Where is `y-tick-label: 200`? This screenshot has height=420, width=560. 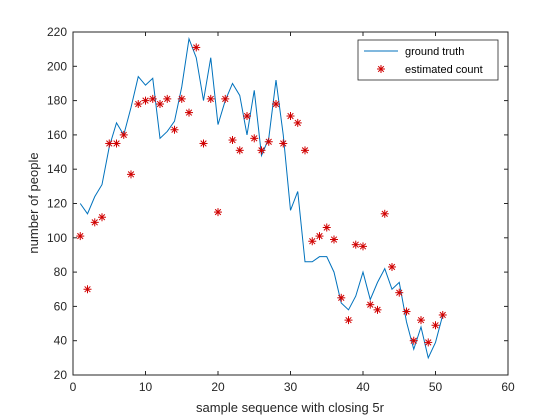 y-tick-label: 200 is located at coordinates (57, 66).